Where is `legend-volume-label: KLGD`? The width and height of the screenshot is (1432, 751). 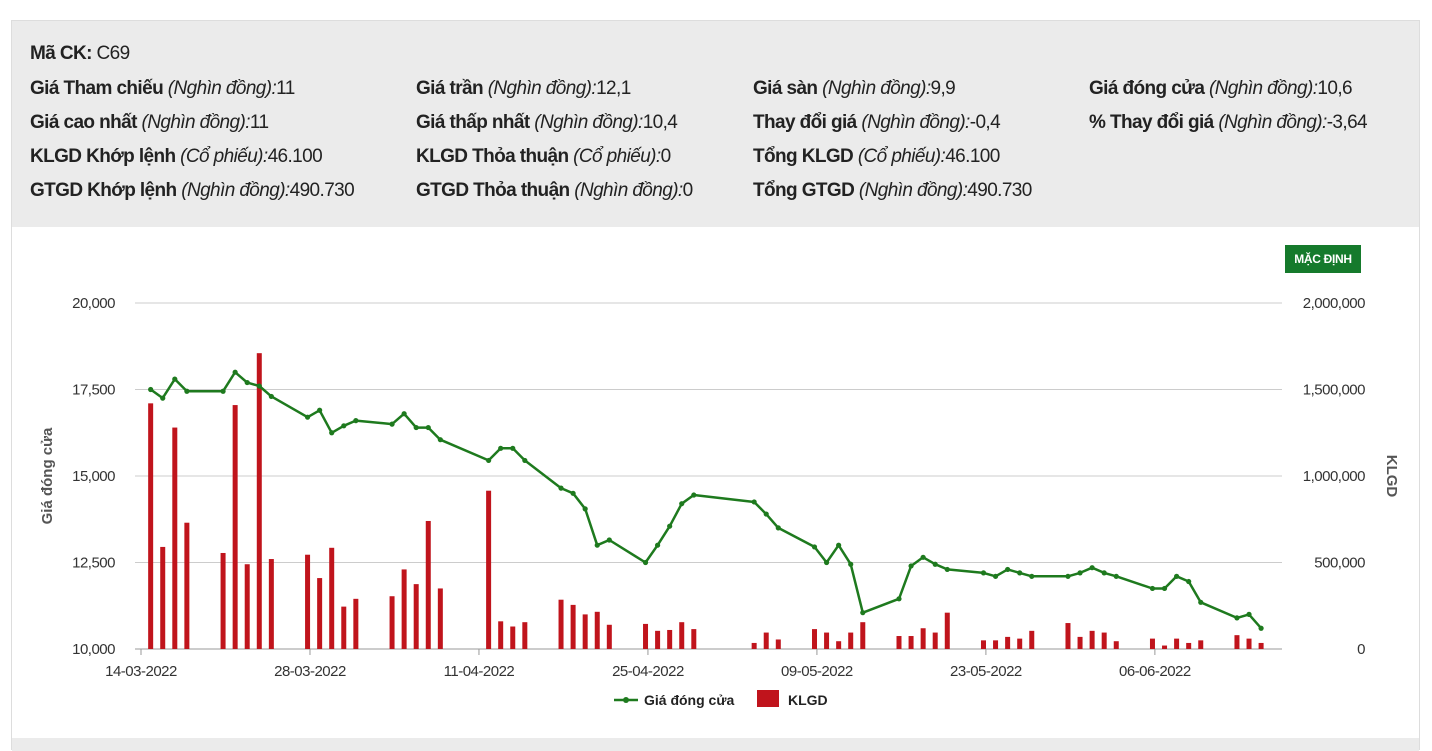
legend-volume-label: KLGD is located at coordinates (808, 700).